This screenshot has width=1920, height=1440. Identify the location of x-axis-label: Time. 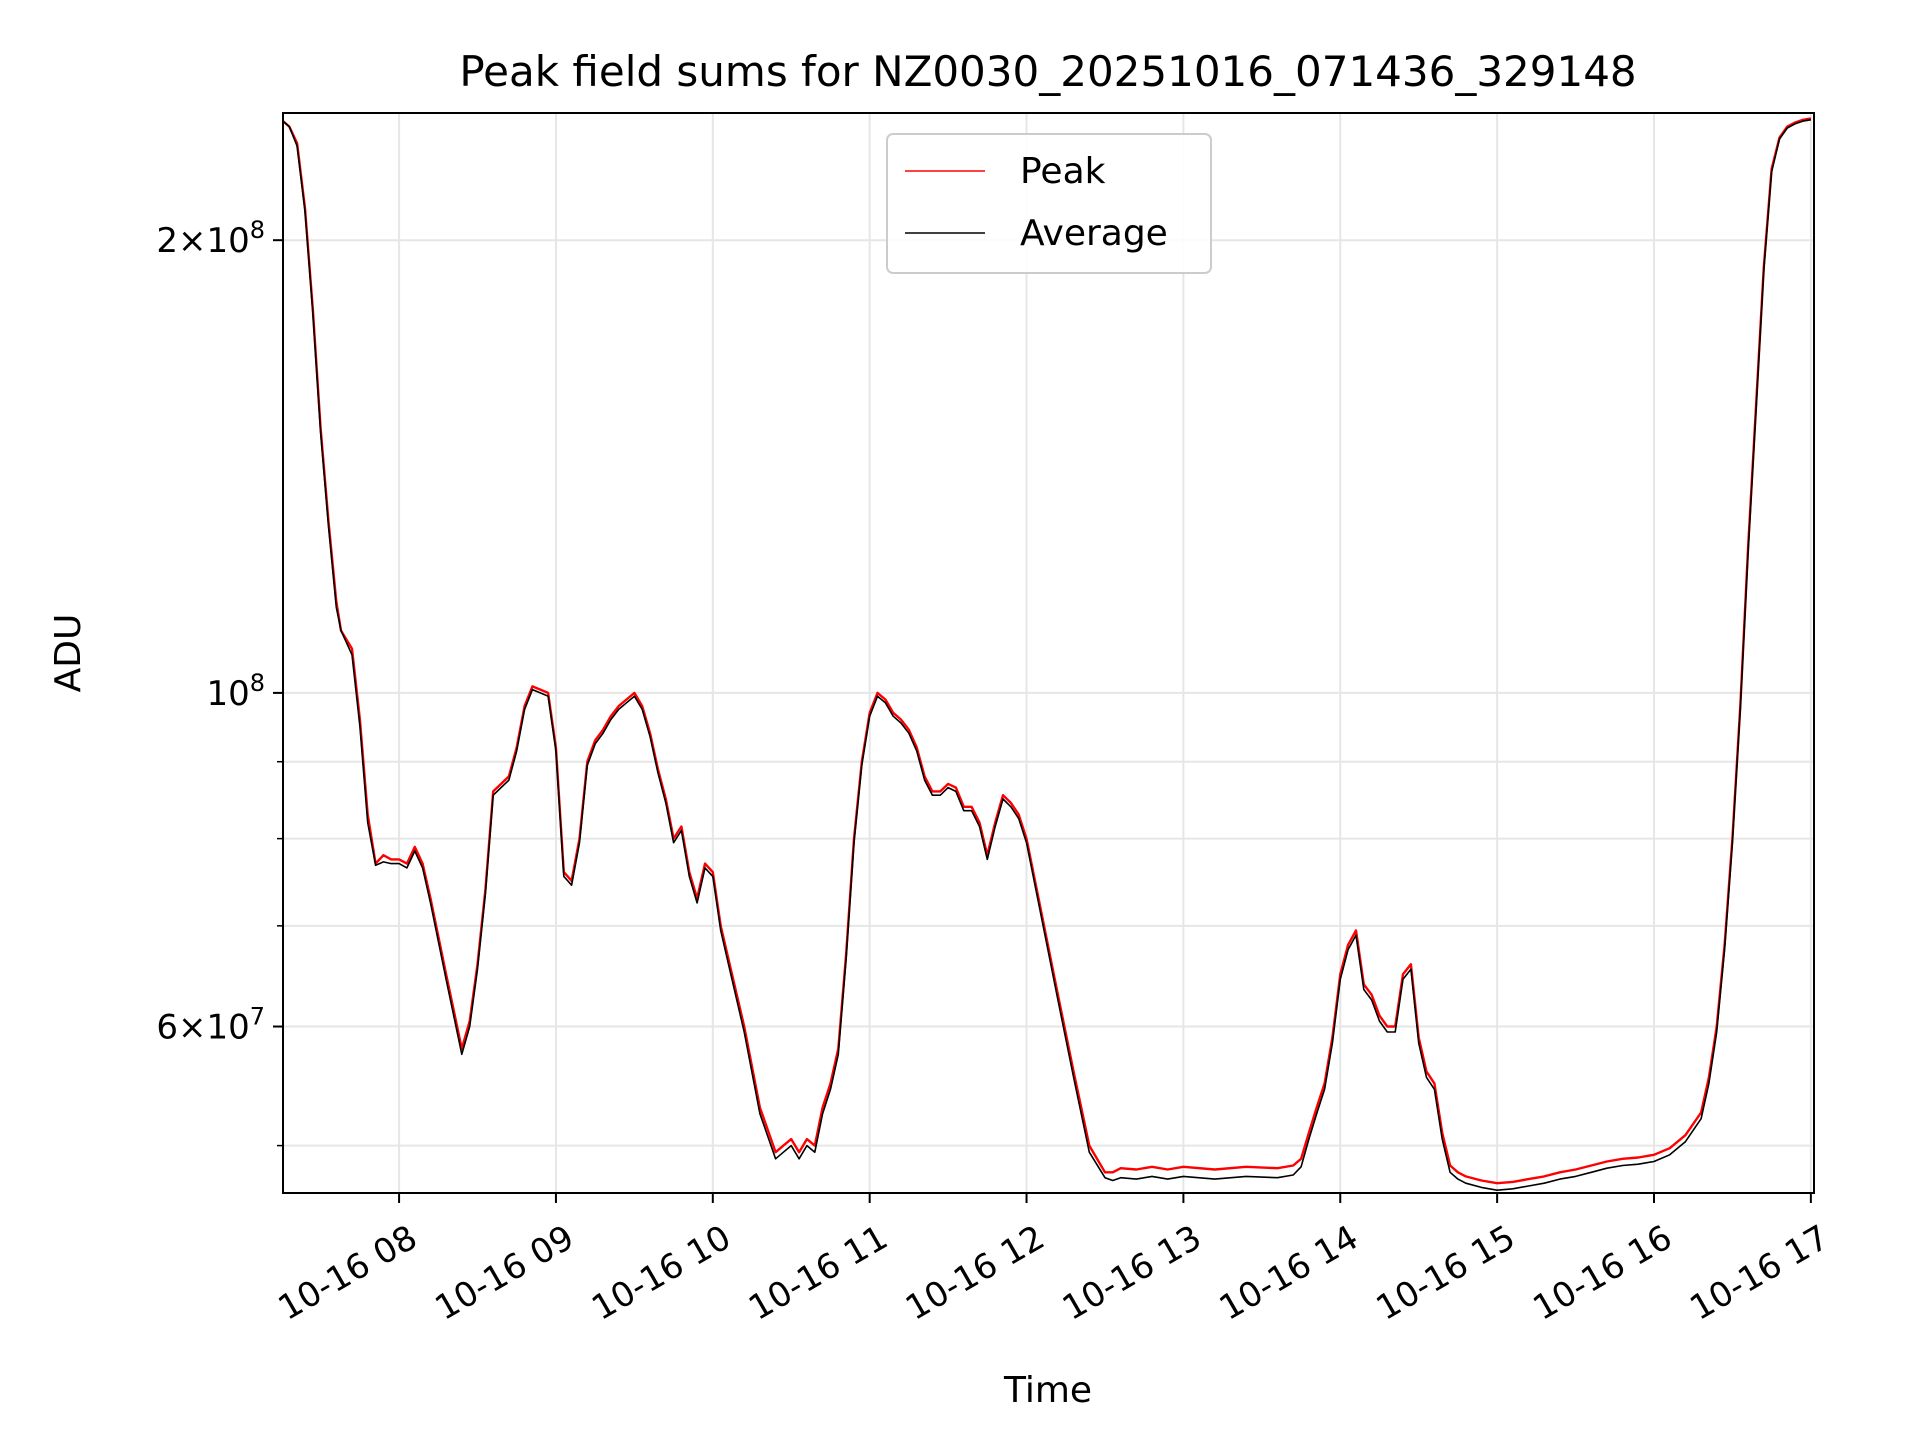
(1047, 1390).